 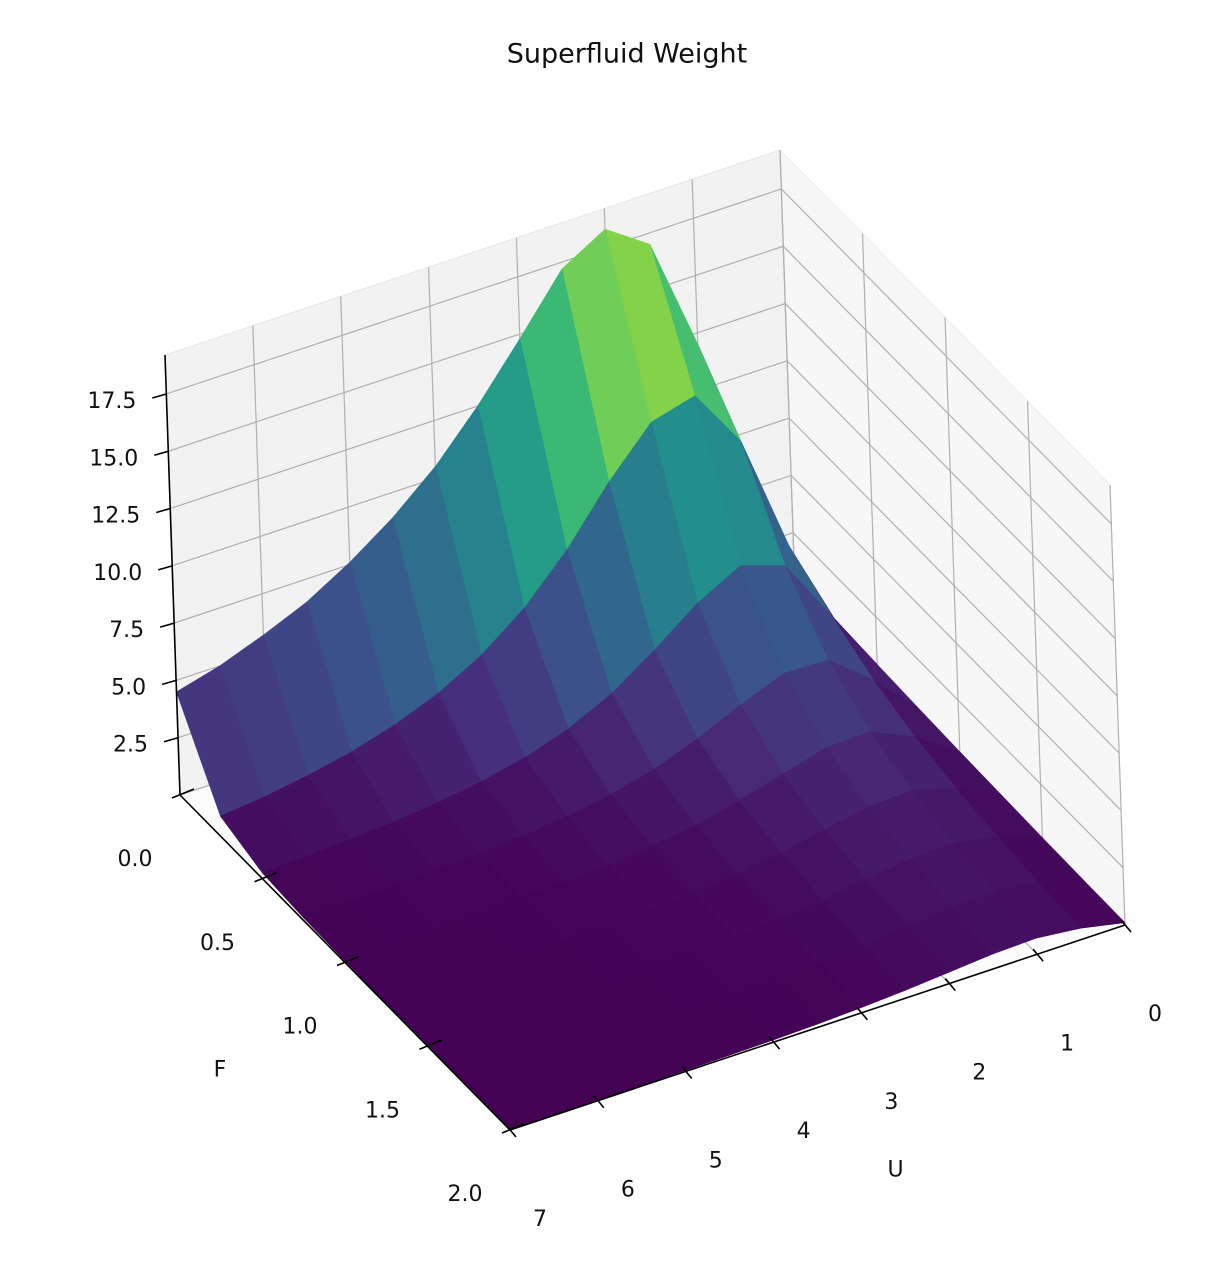 What do you see at coordinates (126, 630) in the screenshot?
I see `z-tick-label: 7.5` at bounding box center [126, 630].